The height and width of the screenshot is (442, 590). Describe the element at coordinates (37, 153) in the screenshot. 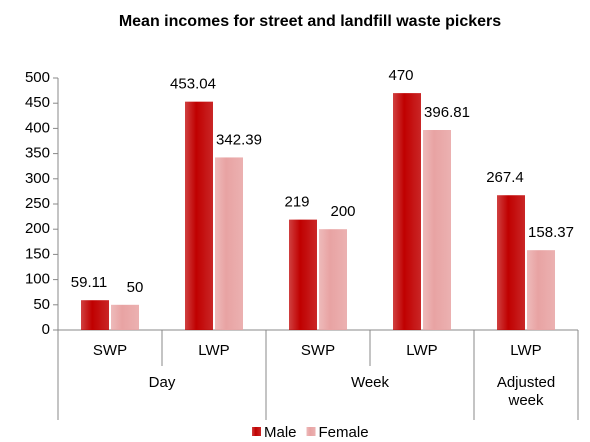

I see `y-tick-label: 350` at that location.